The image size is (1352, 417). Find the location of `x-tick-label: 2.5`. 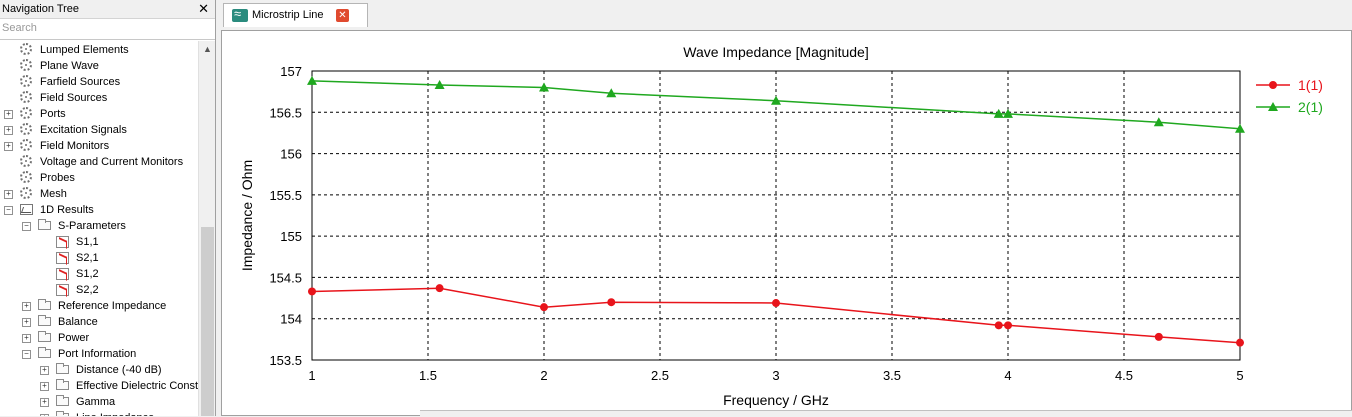

x-tick-label: 2.5 is located at coordinates (660, 375).